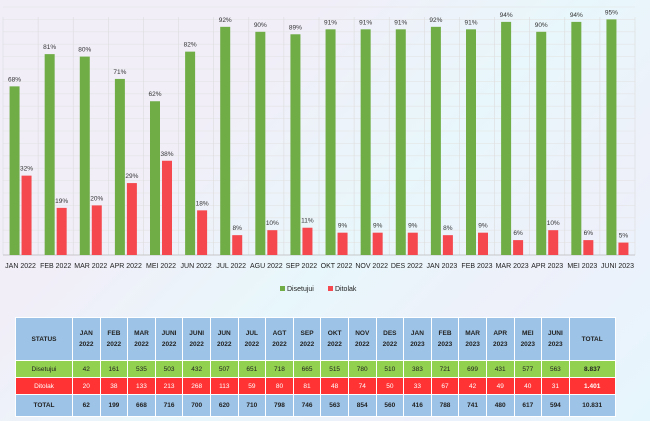 This screenshot has width=650, height=421. What do you see at coordinates (541, 25) in the screenshot?
I see `data-label: 90%` at bounding box center [541, 25].